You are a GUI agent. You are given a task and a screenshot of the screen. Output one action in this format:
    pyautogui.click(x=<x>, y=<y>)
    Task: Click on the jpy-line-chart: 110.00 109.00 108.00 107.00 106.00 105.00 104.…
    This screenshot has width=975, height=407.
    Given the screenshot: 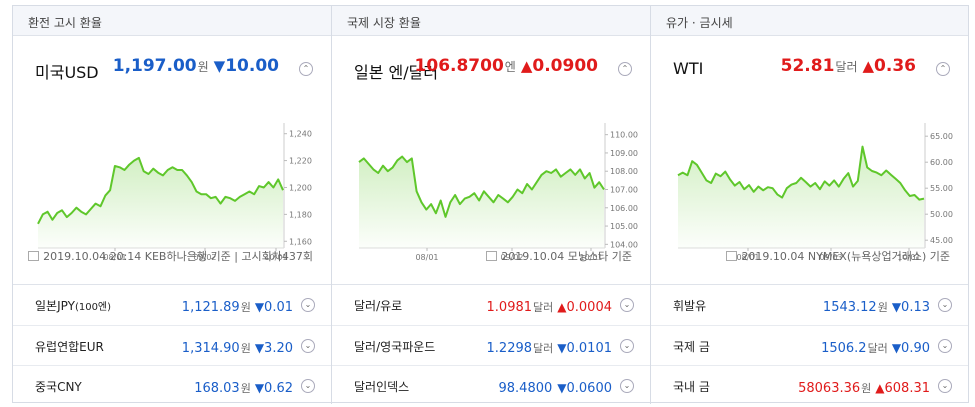 What is the action you would take?
    pyautogui.click(x=498, y=192)
    